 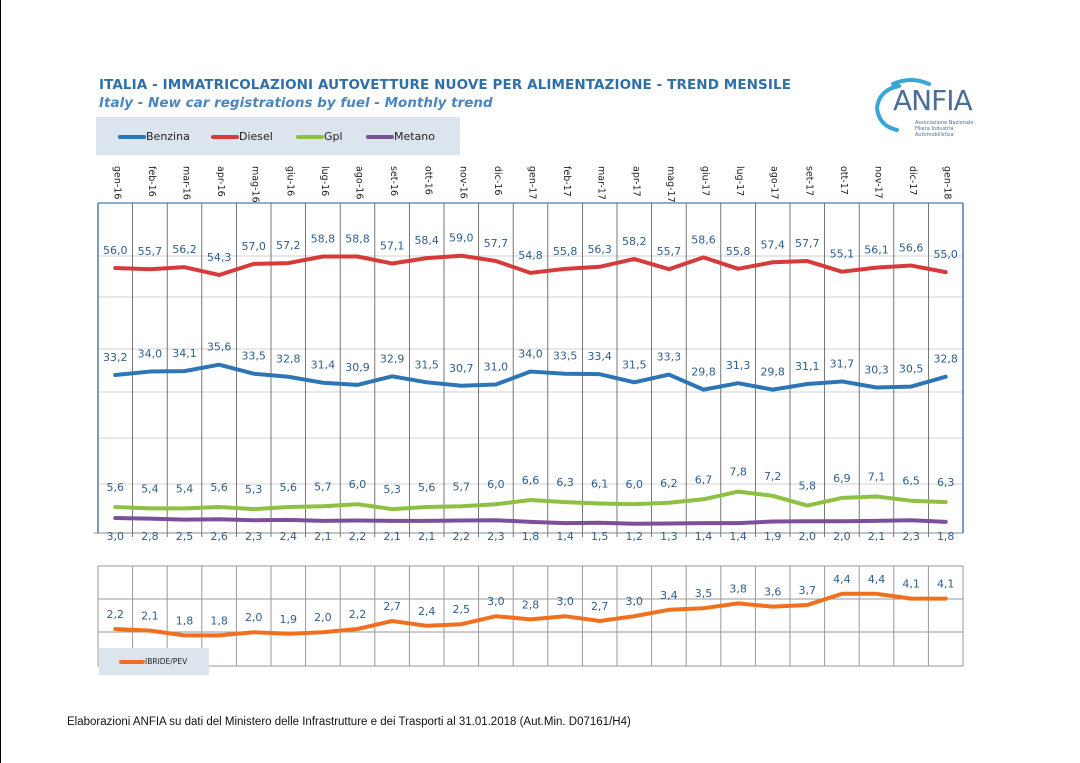 What do you see at coordinates (221, 181) in the screenshot?
I see `x-tick-label: apr-16` at bounding box center [221, 181].